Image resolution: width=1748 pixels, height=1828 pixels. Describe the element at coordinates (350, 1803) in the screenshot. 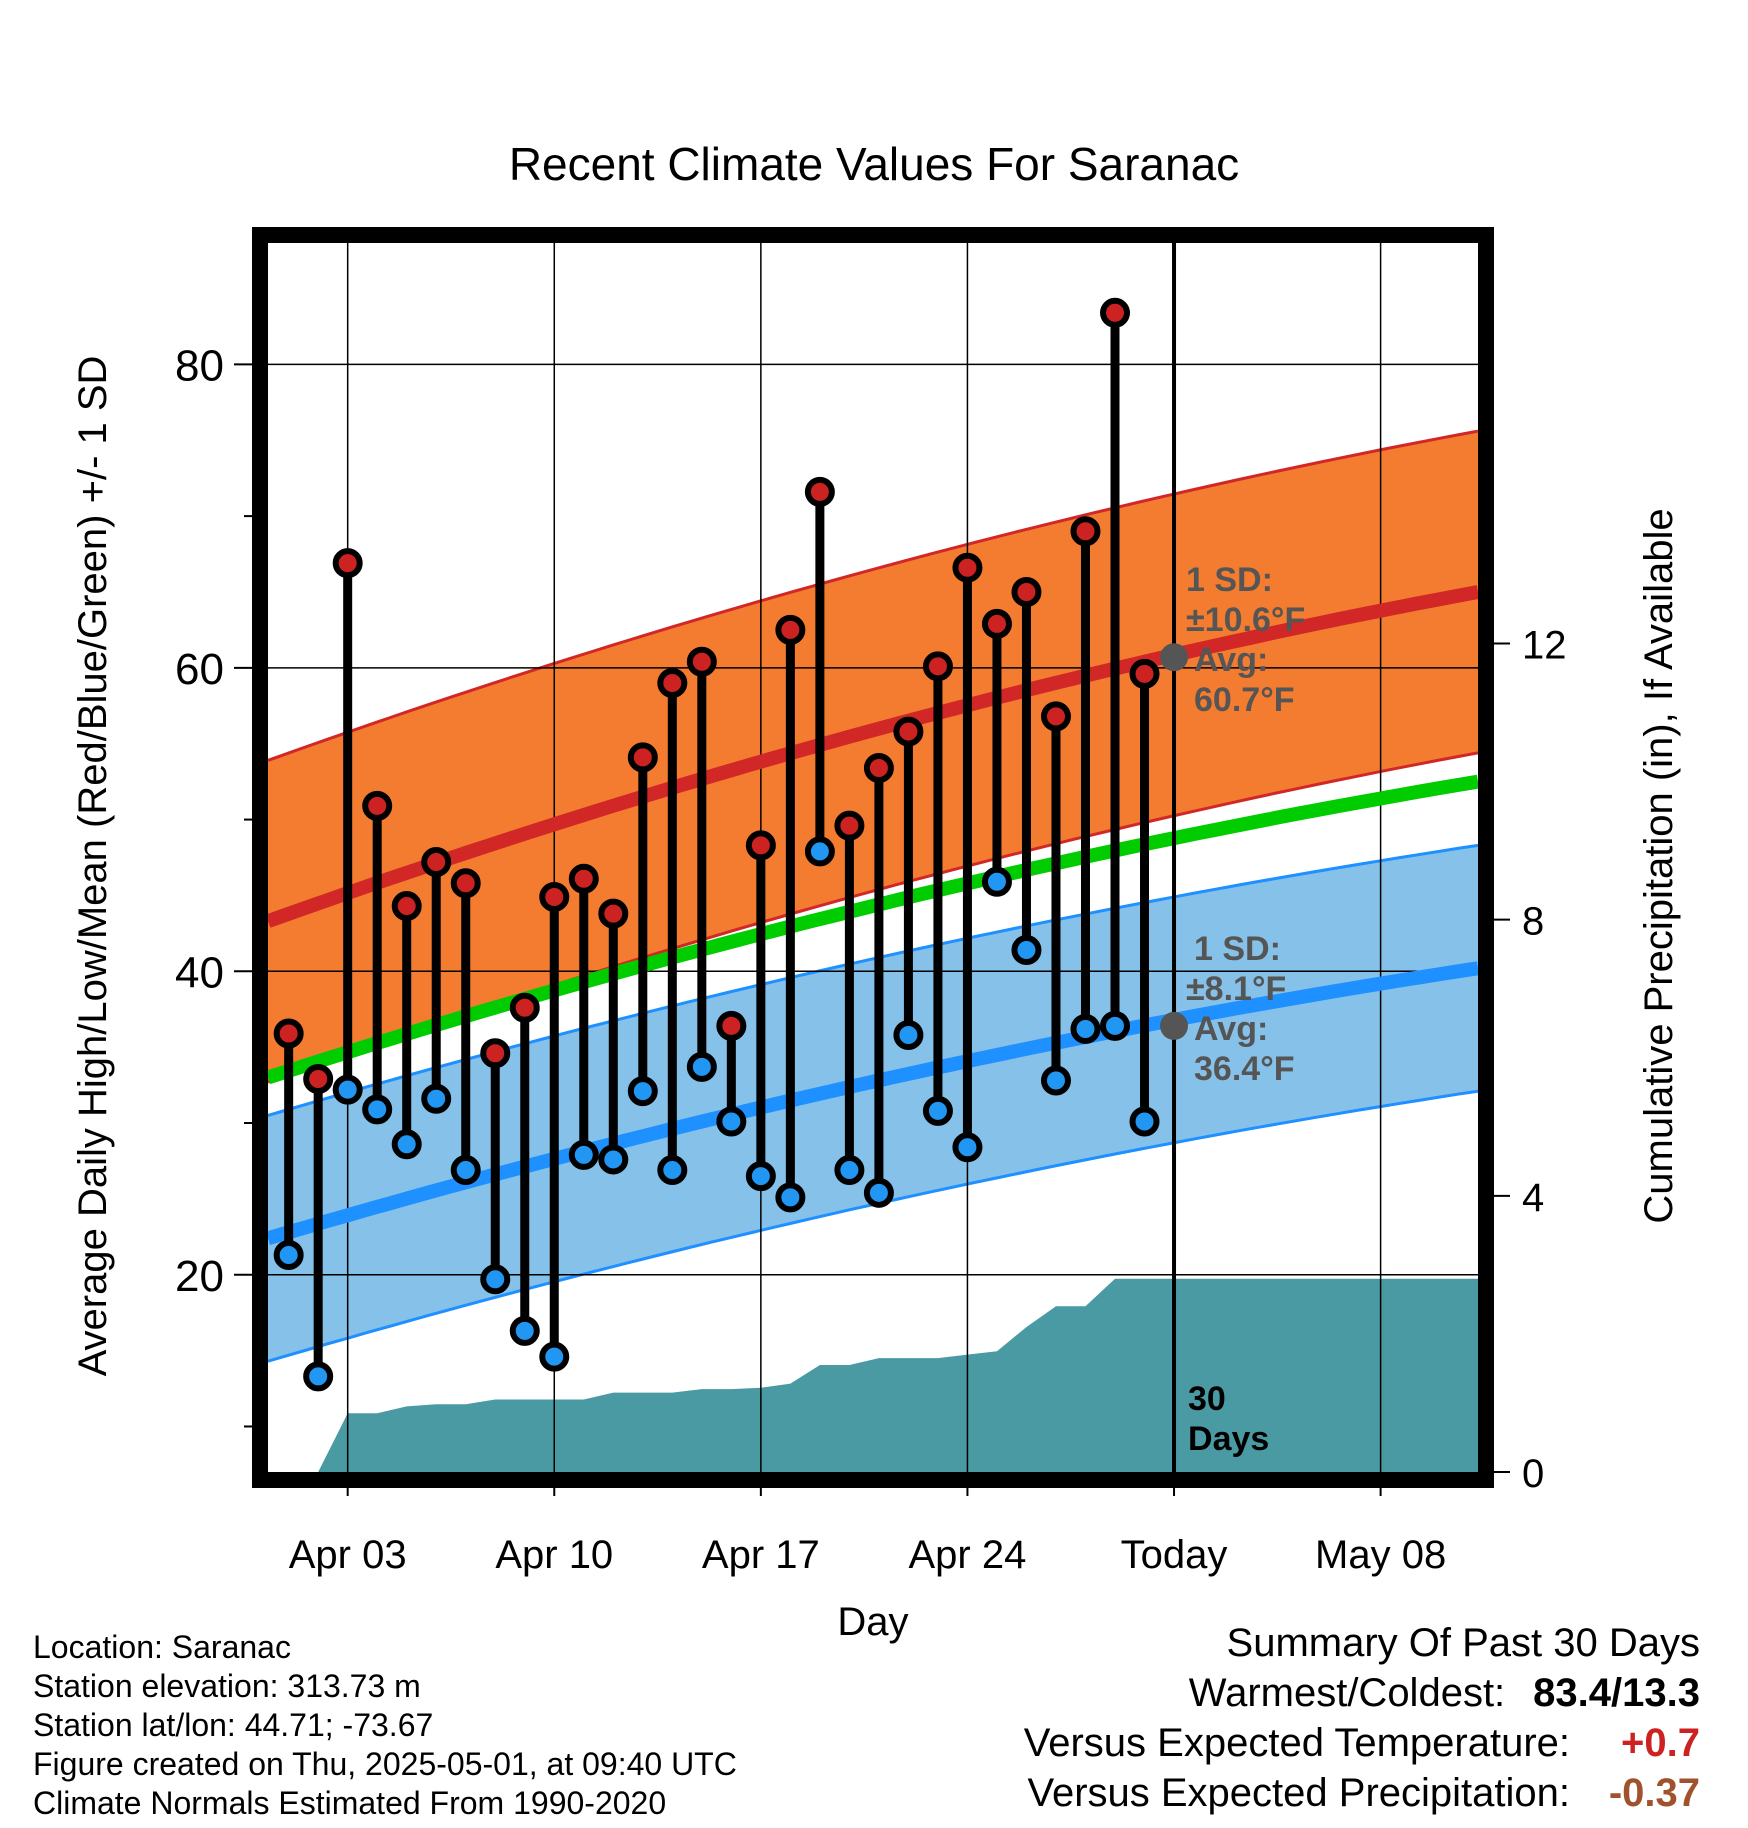

I see `normals-text: Climate Normals Estimated From 1990-2020` at that location.